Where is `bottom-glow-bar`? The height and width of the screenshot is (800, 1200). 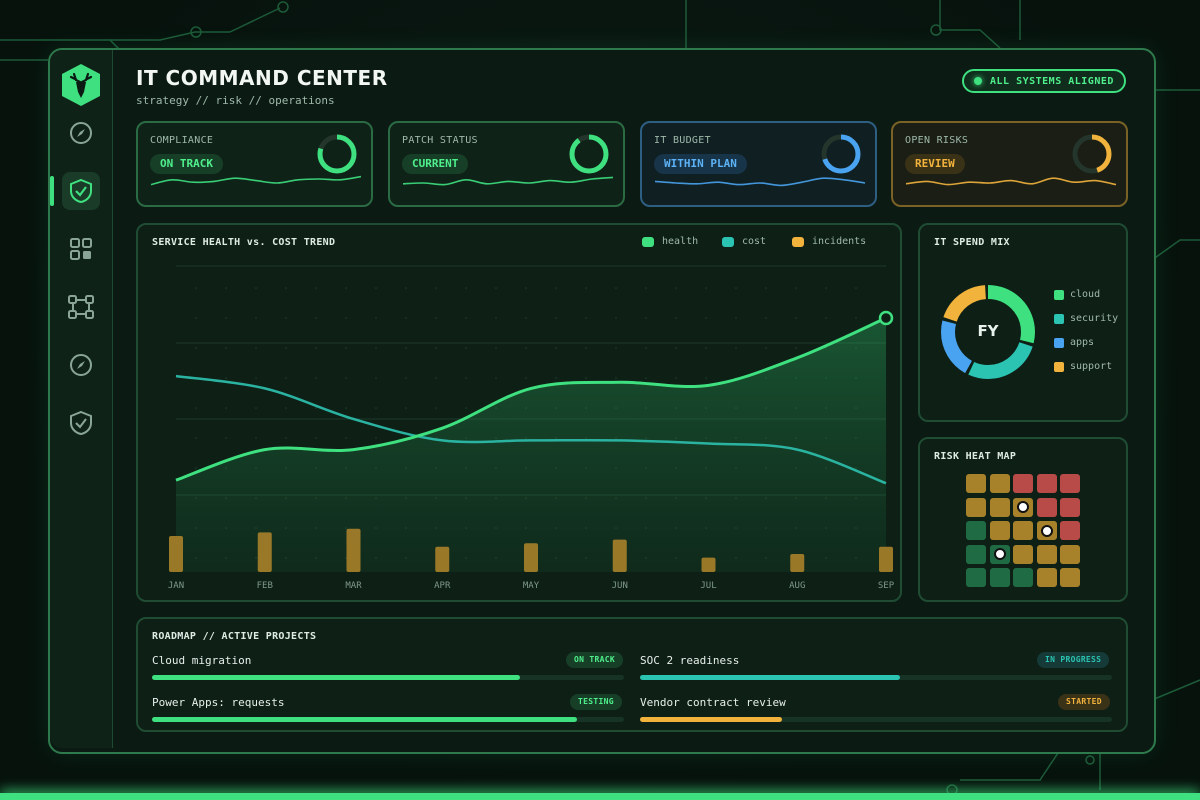 bottom-glow-bar is located at coordinates (600, 796).